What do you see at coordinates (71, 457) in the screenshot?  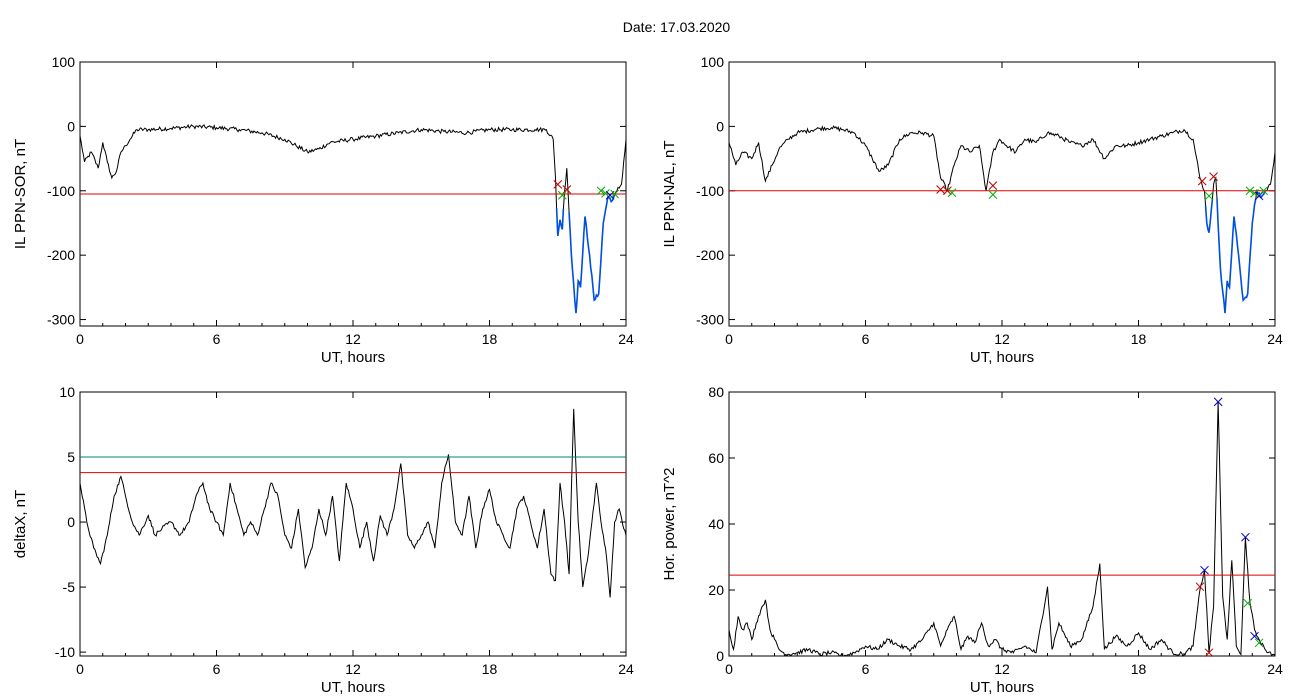 I see `y-tick-label: 5` at bounding box center [71, 457].